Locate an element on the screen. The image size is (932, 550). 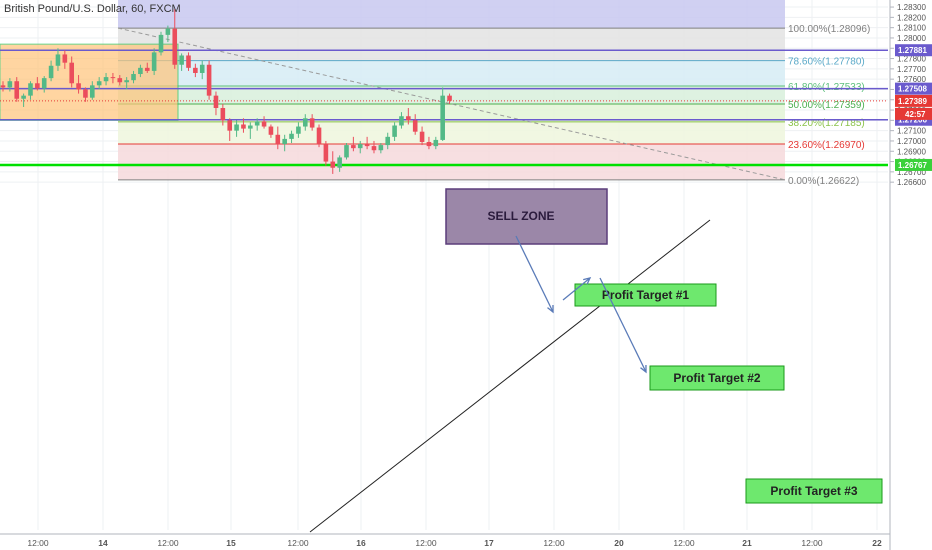
price-tick-label: 1.28100 is located at coordinates (911, 28).